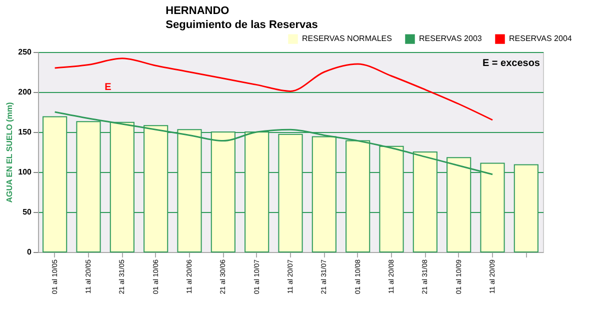 The image size is (600, 315). Describe the element at coordinates (9, 152) in the screenshot. I see `y-axis-title: AGUA EN EL SUELO (mm)` at that location.